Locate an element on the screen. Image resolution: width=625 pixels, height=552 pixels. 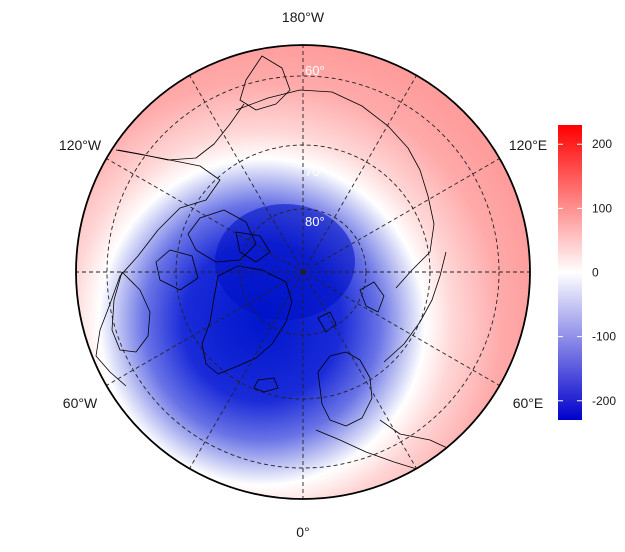
colorbar-tick-label: 100 is located at coordinates (602, 208).